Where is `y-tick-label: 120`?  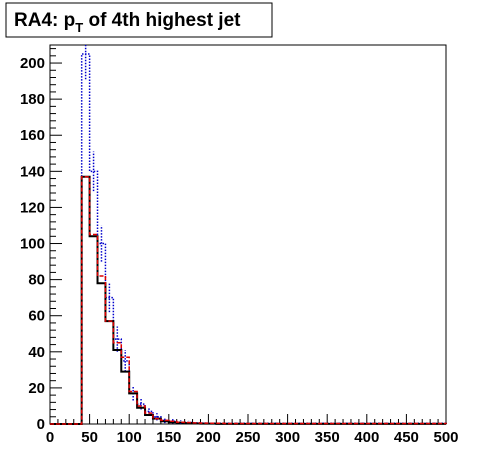 y-tick-label: 120 is located at coordinates (32, 207).